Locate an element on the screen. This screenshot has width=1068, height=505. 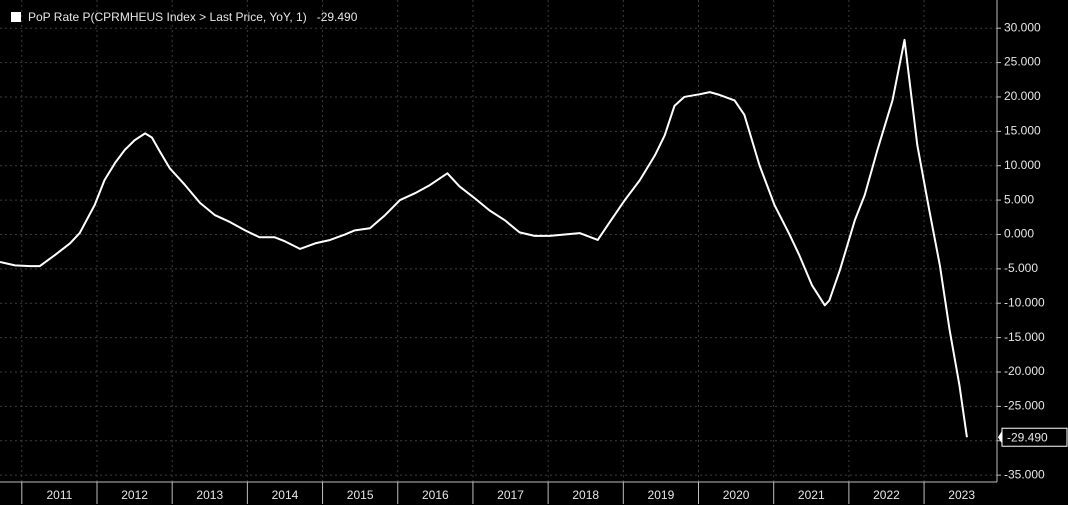
x-tick-label: 2022 is located at coordinates (886, 495).